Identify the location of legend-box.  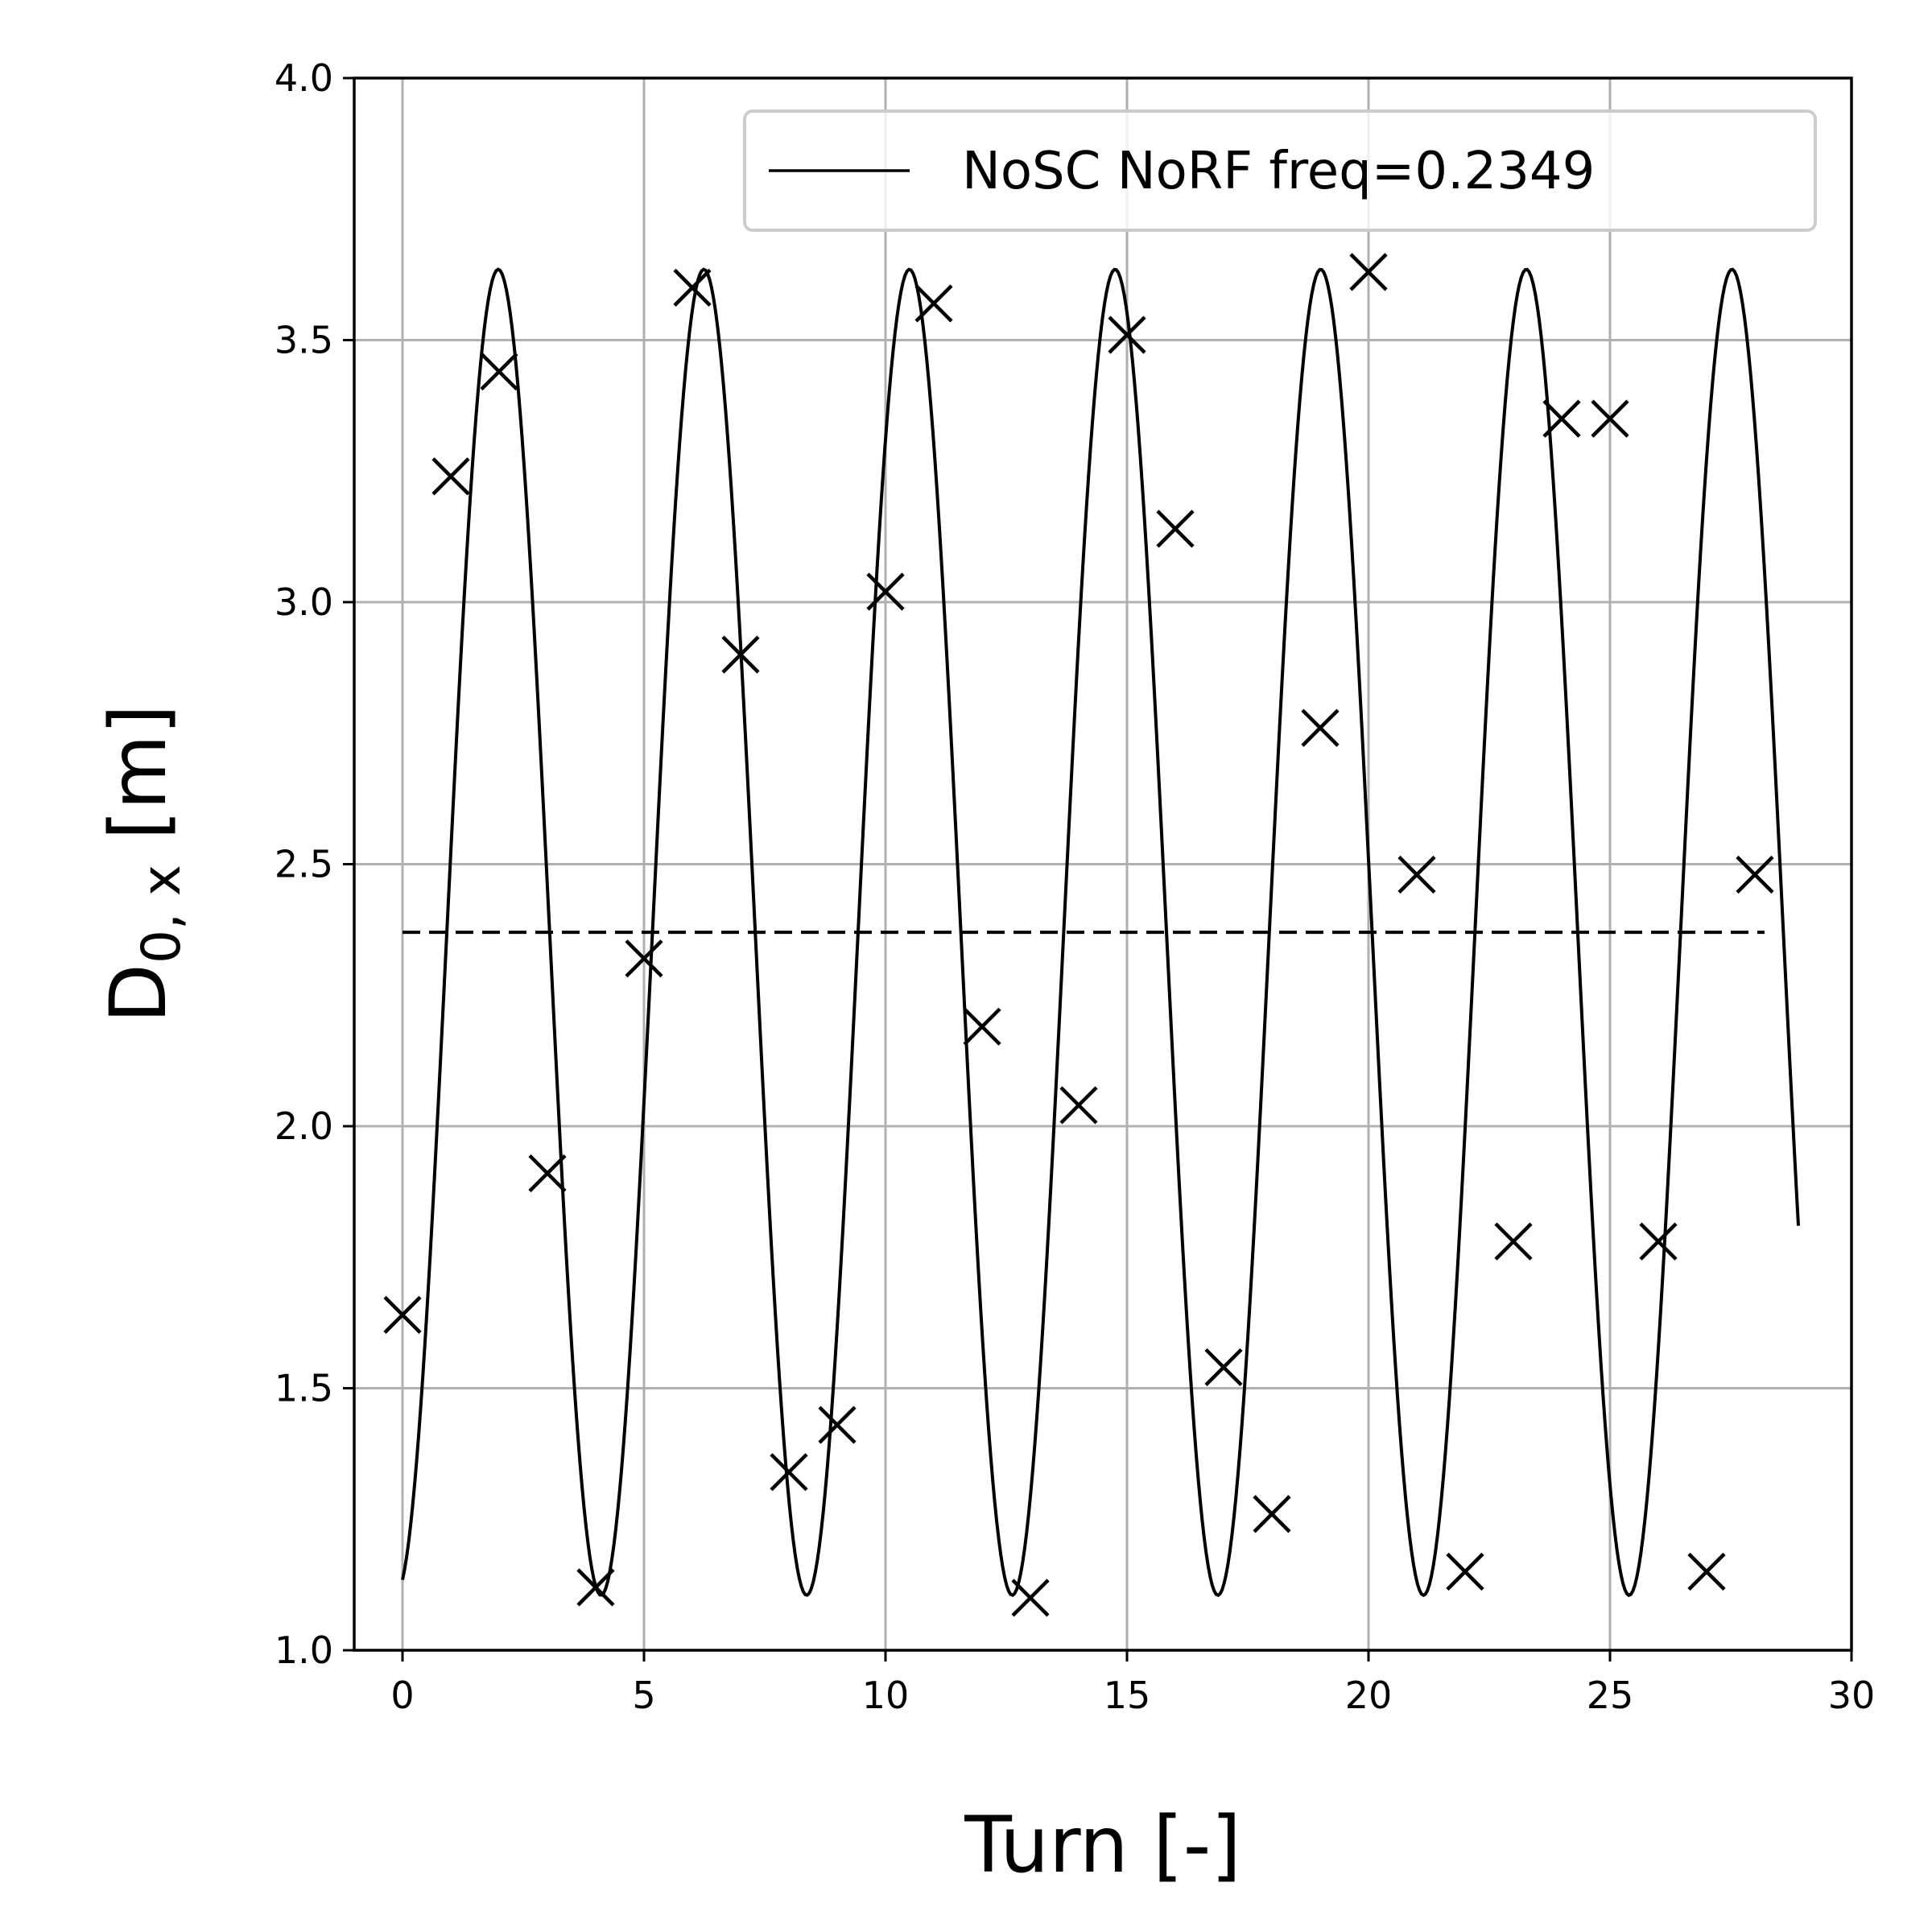
(1280, 170).